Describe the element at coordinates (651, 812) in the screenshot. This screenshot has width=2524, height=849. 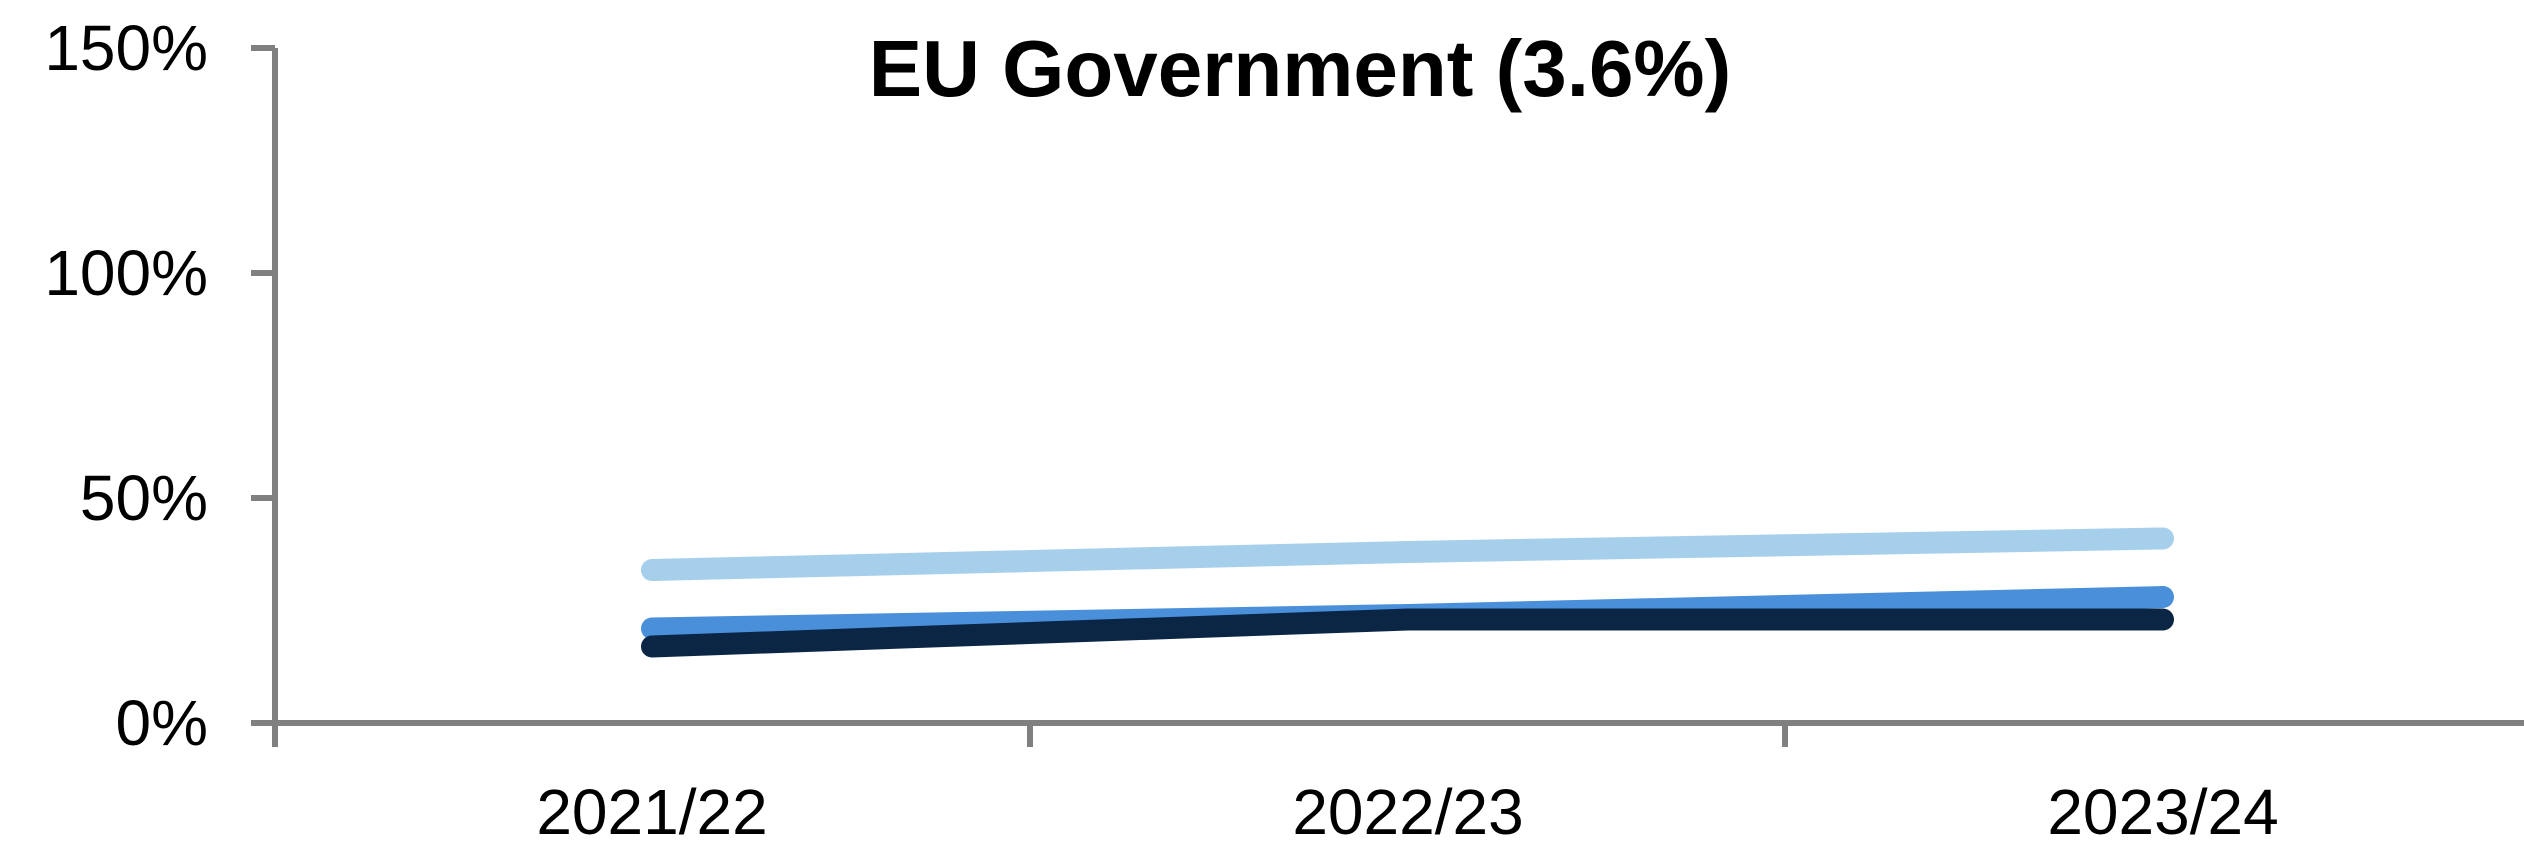
I see `x-tick-label: 2021/22` at that location.